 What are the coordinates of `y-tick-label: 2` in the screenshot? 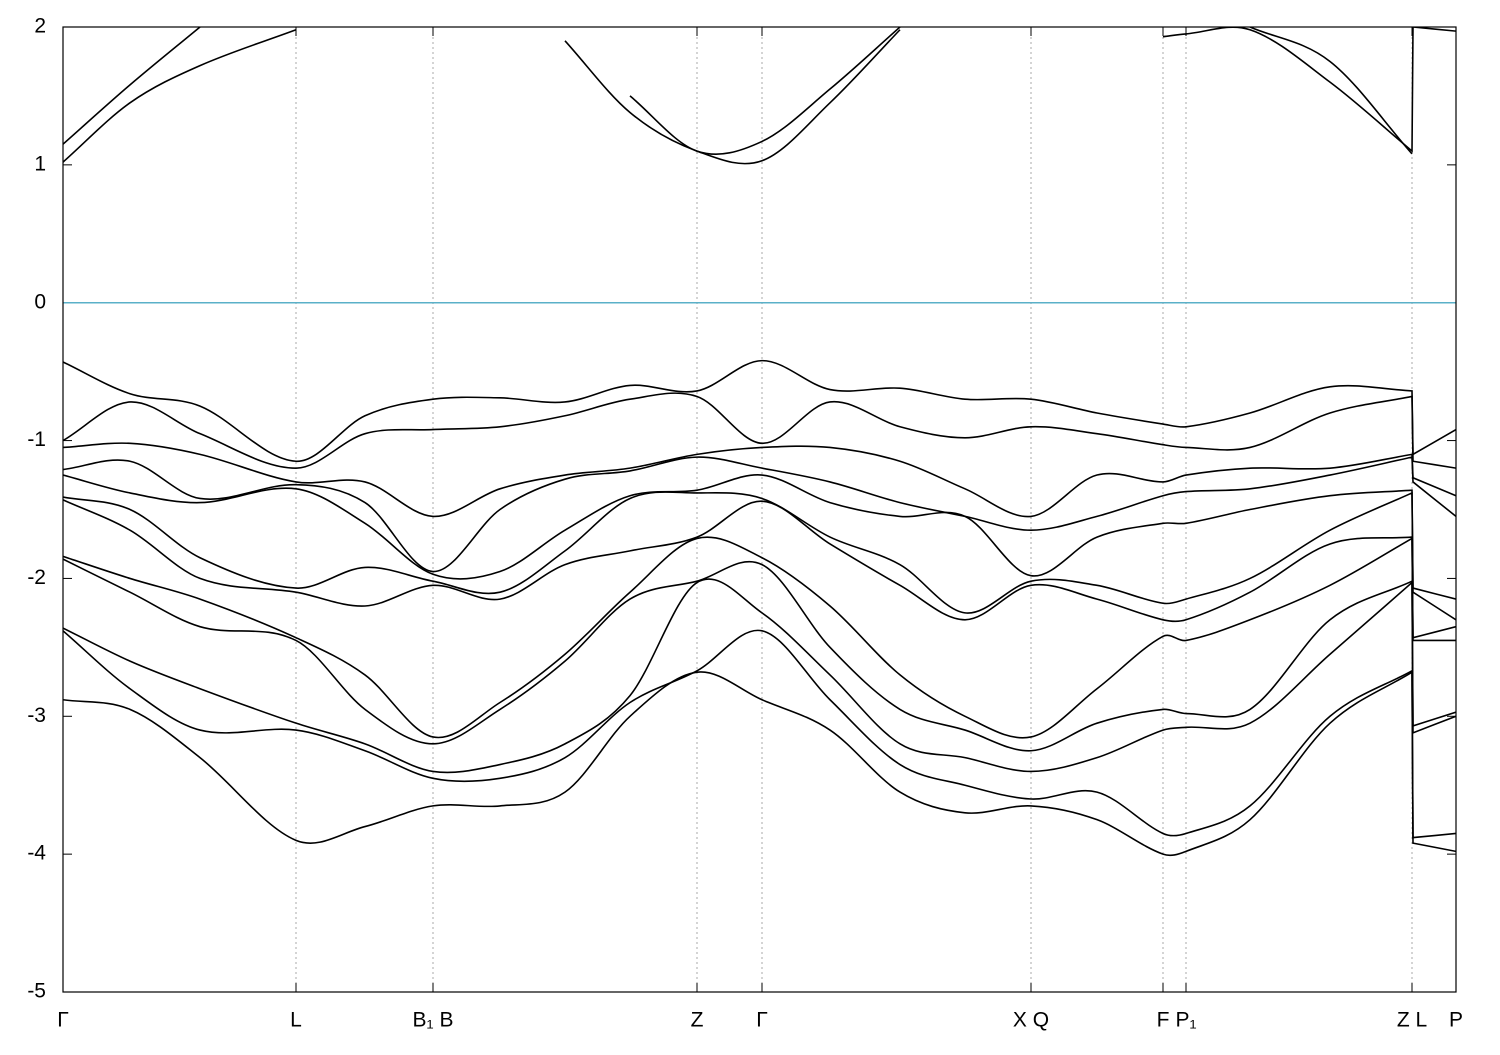 It's located at (40, 26).